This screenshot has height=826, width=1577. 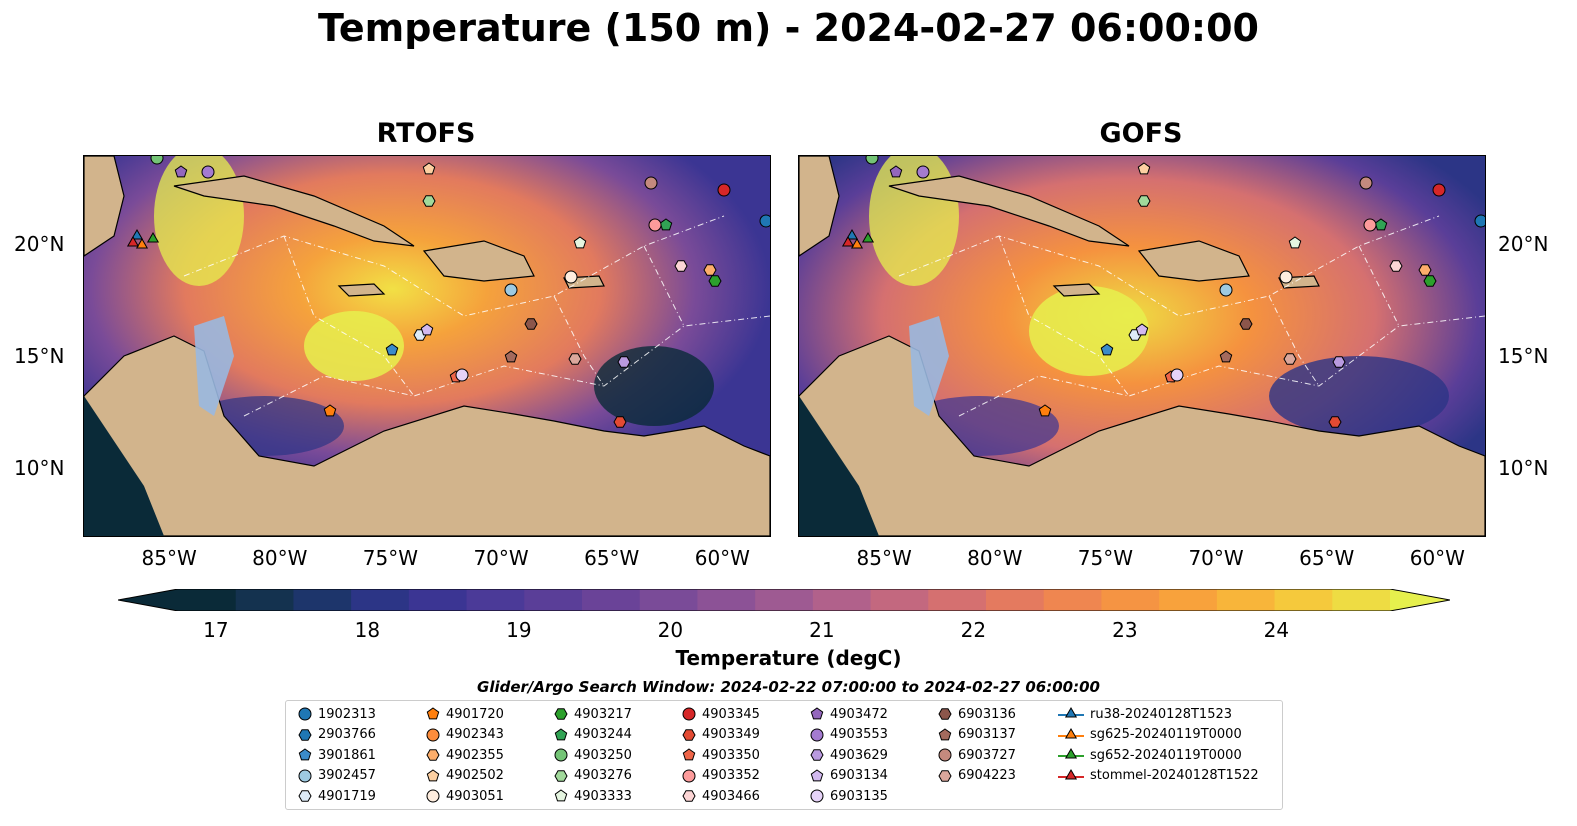 I want to click on warm-core, so click(x=1089, y=331).